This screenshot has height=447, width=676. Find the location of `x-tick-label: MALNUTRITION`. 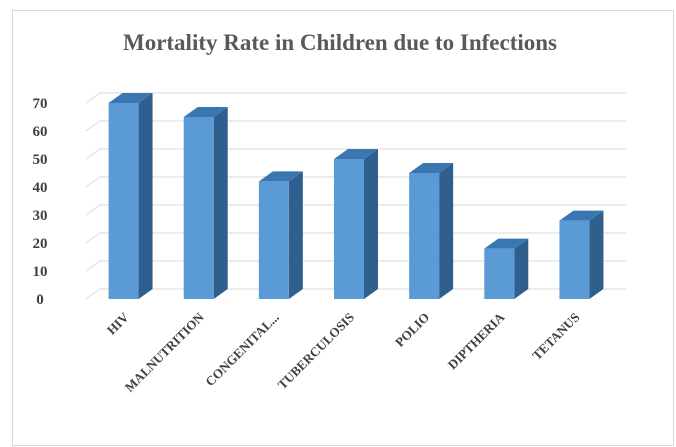

x-tick-label: MALNUTRITION is located at coordinates (165, 352).